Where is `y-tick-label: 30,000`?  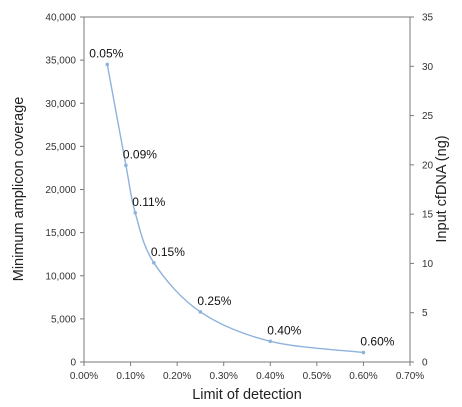 y-tick-label: 30,000 is located at coordinates (60, 104).